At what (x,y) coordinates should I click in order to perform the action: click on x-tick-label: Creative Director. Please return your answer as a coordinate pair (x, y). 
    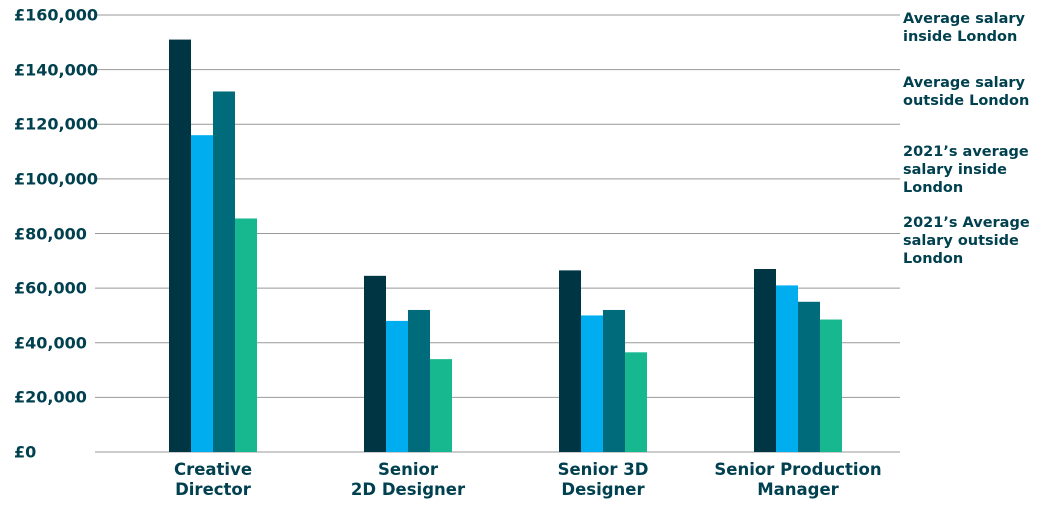
    Looking at the image, I should click on (213, 479).